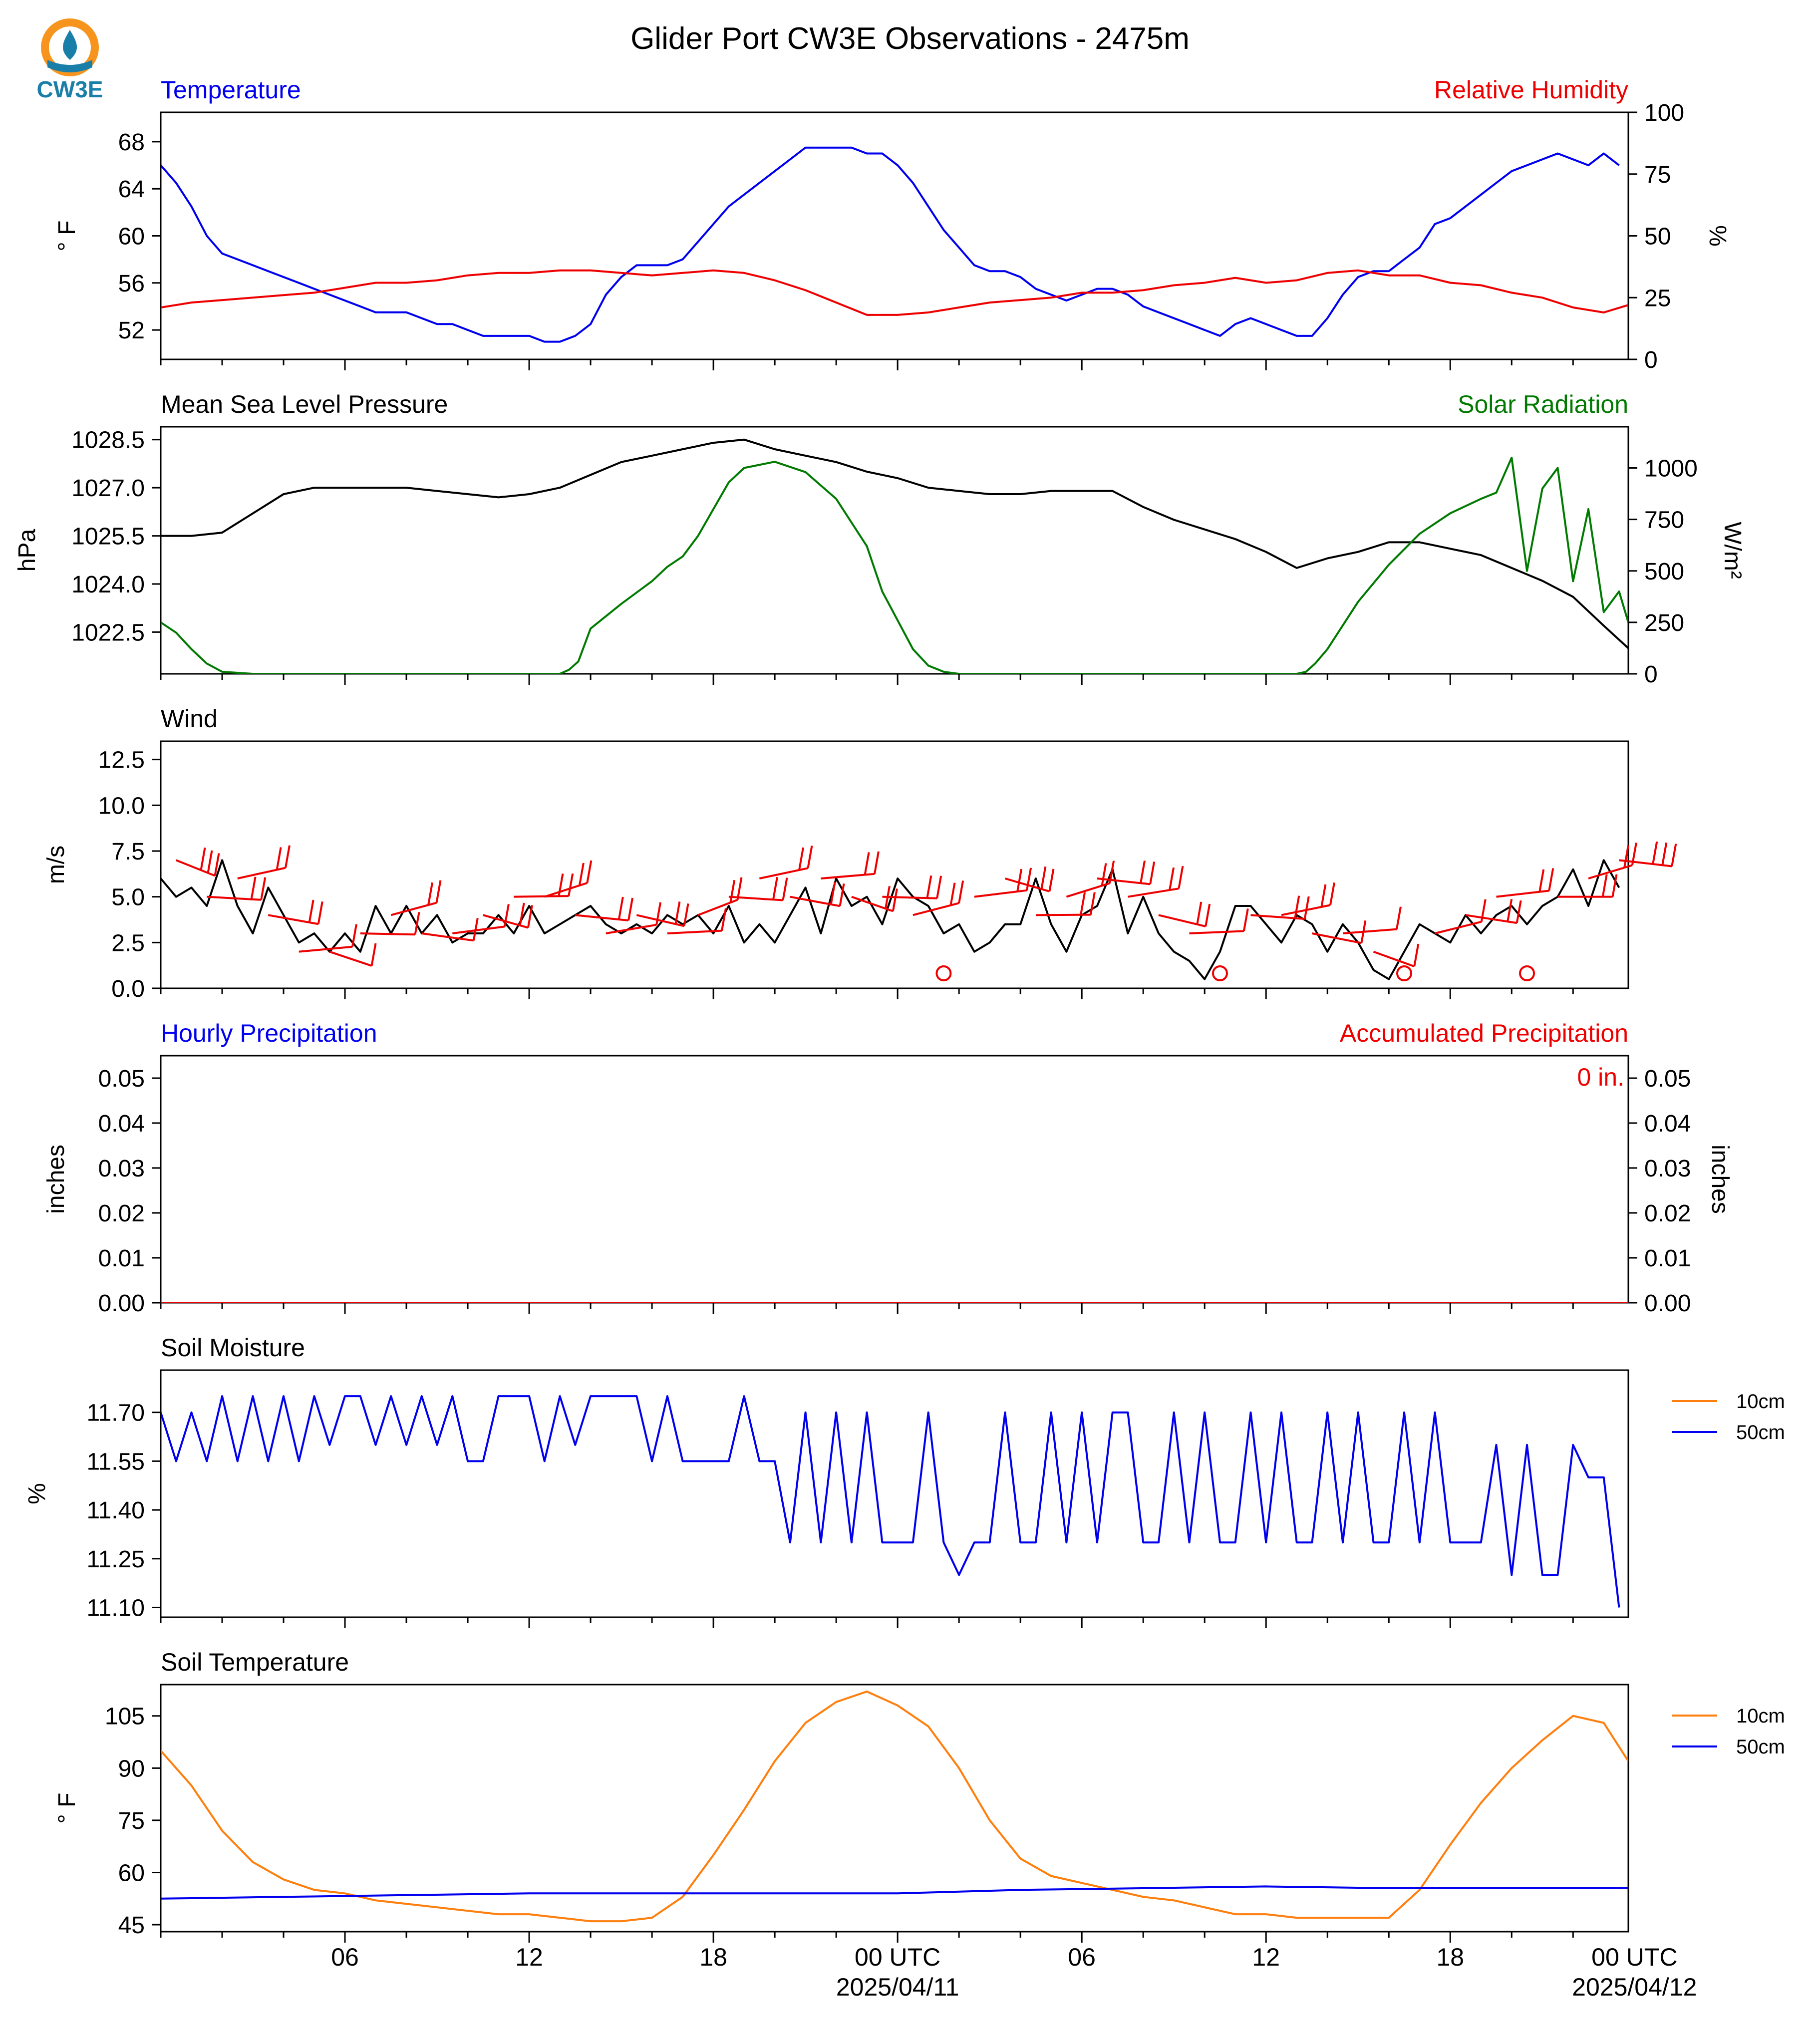 Image resolution: width=1820 pixels, height=2028 pixels. What do you see at coordinates (131, 142) in the screenshot?
I see `y-tick-label: 68` at bounding box center [131, 142].